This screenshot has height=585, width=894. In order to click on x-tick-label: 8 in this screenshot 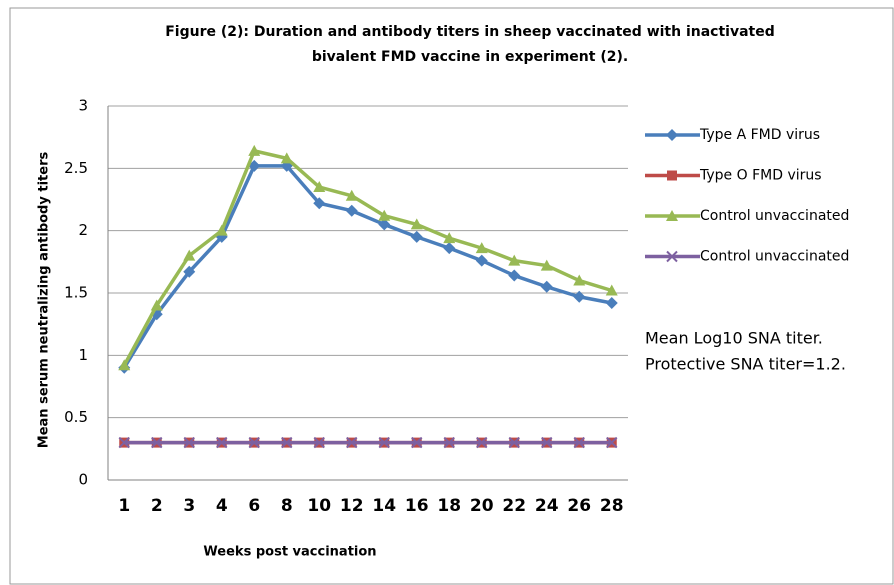, I will do `click(287, 506)`.